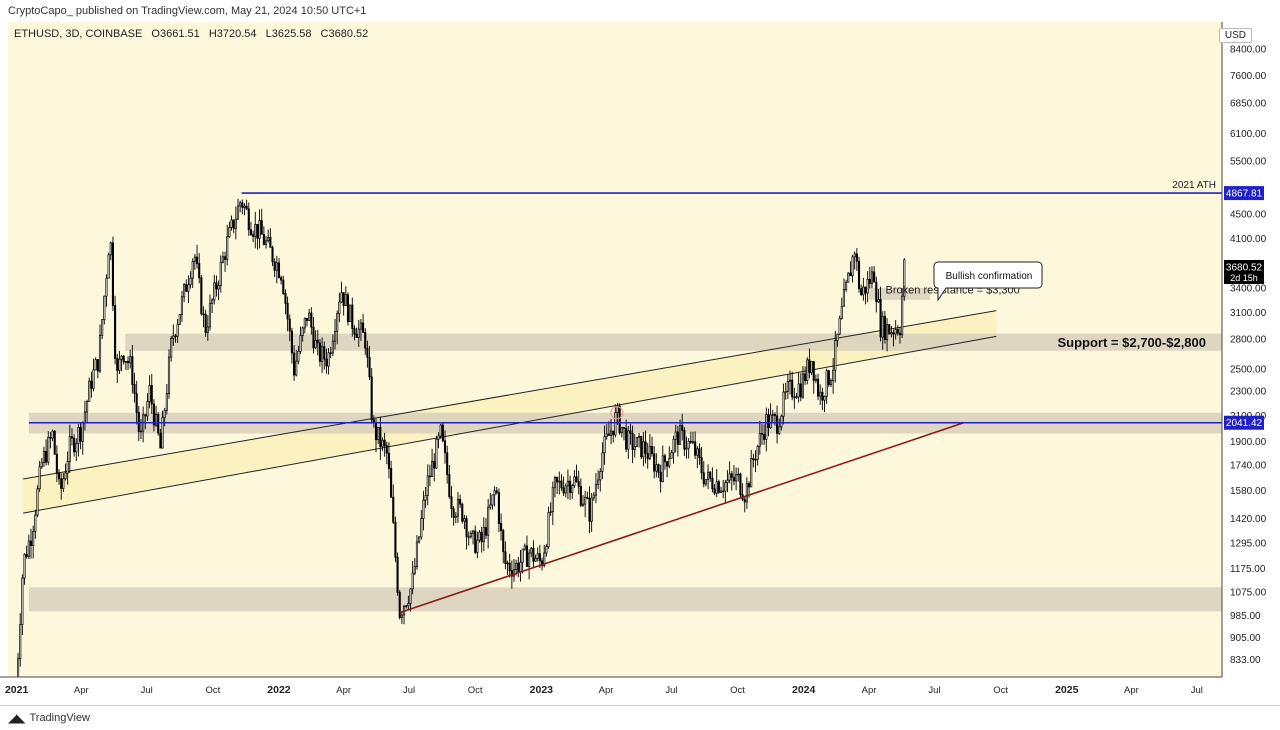  What do you see at coordinates (1248, 392) in the screenshot?
I see `price-tick-label: 2300.00` at bounding box center [1248, 392].